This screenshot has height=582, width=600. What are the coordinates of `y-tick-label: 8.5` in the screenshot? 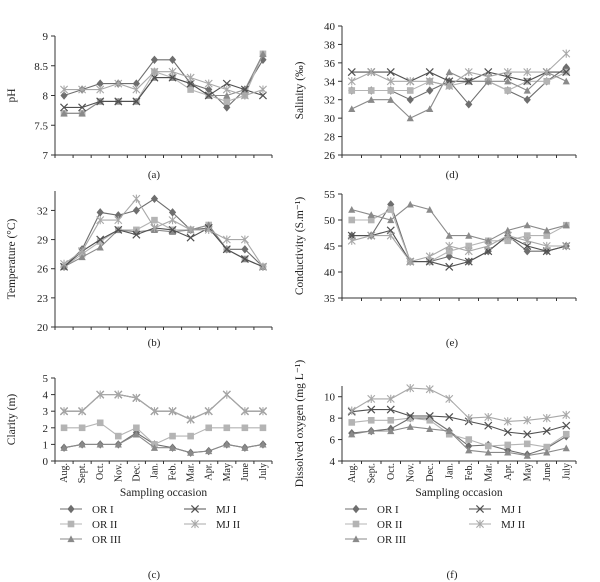 It's located at (41, 67).